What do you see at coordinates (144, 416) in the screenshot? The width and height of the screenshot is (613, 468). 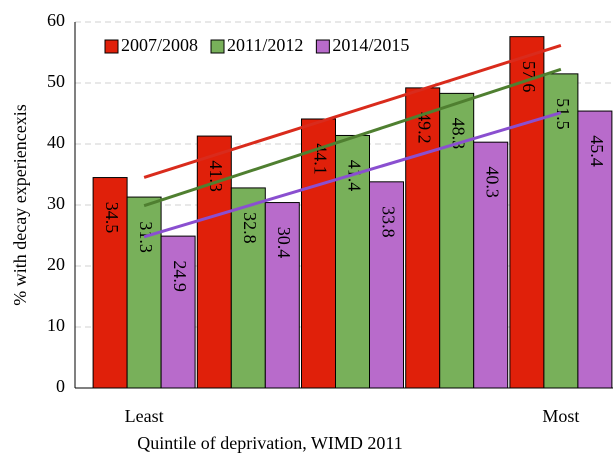 I see `x-tick-label: Least` at bounding box center [144, 416].